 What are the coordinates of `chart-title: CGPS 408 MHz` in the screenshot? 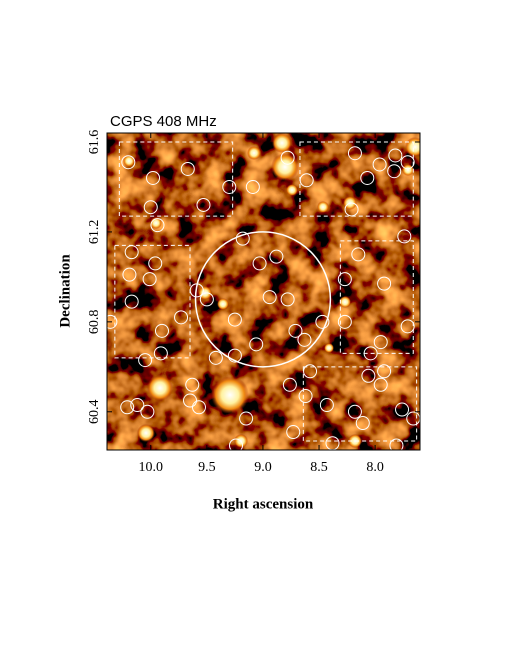 It's located at (163, 121).